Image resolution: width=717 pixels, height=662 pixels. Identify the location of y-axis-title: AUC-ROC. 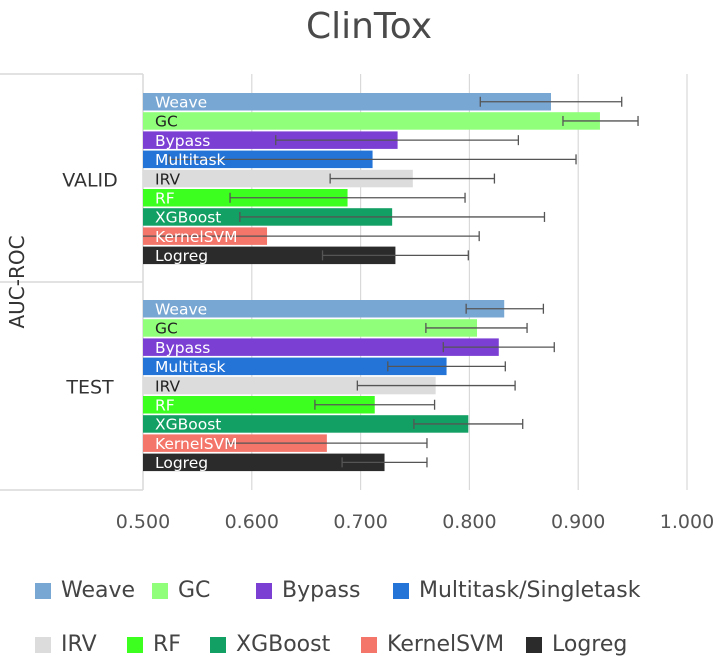
(17, 281).